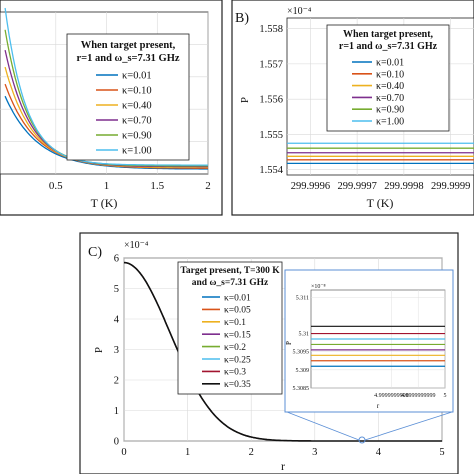 The width and height of the screenshot is (474, 474). Describe the element at coordinates (128, 45) in the screenshot. I see `panel-a-legend-title-1: When target present,` at that location.